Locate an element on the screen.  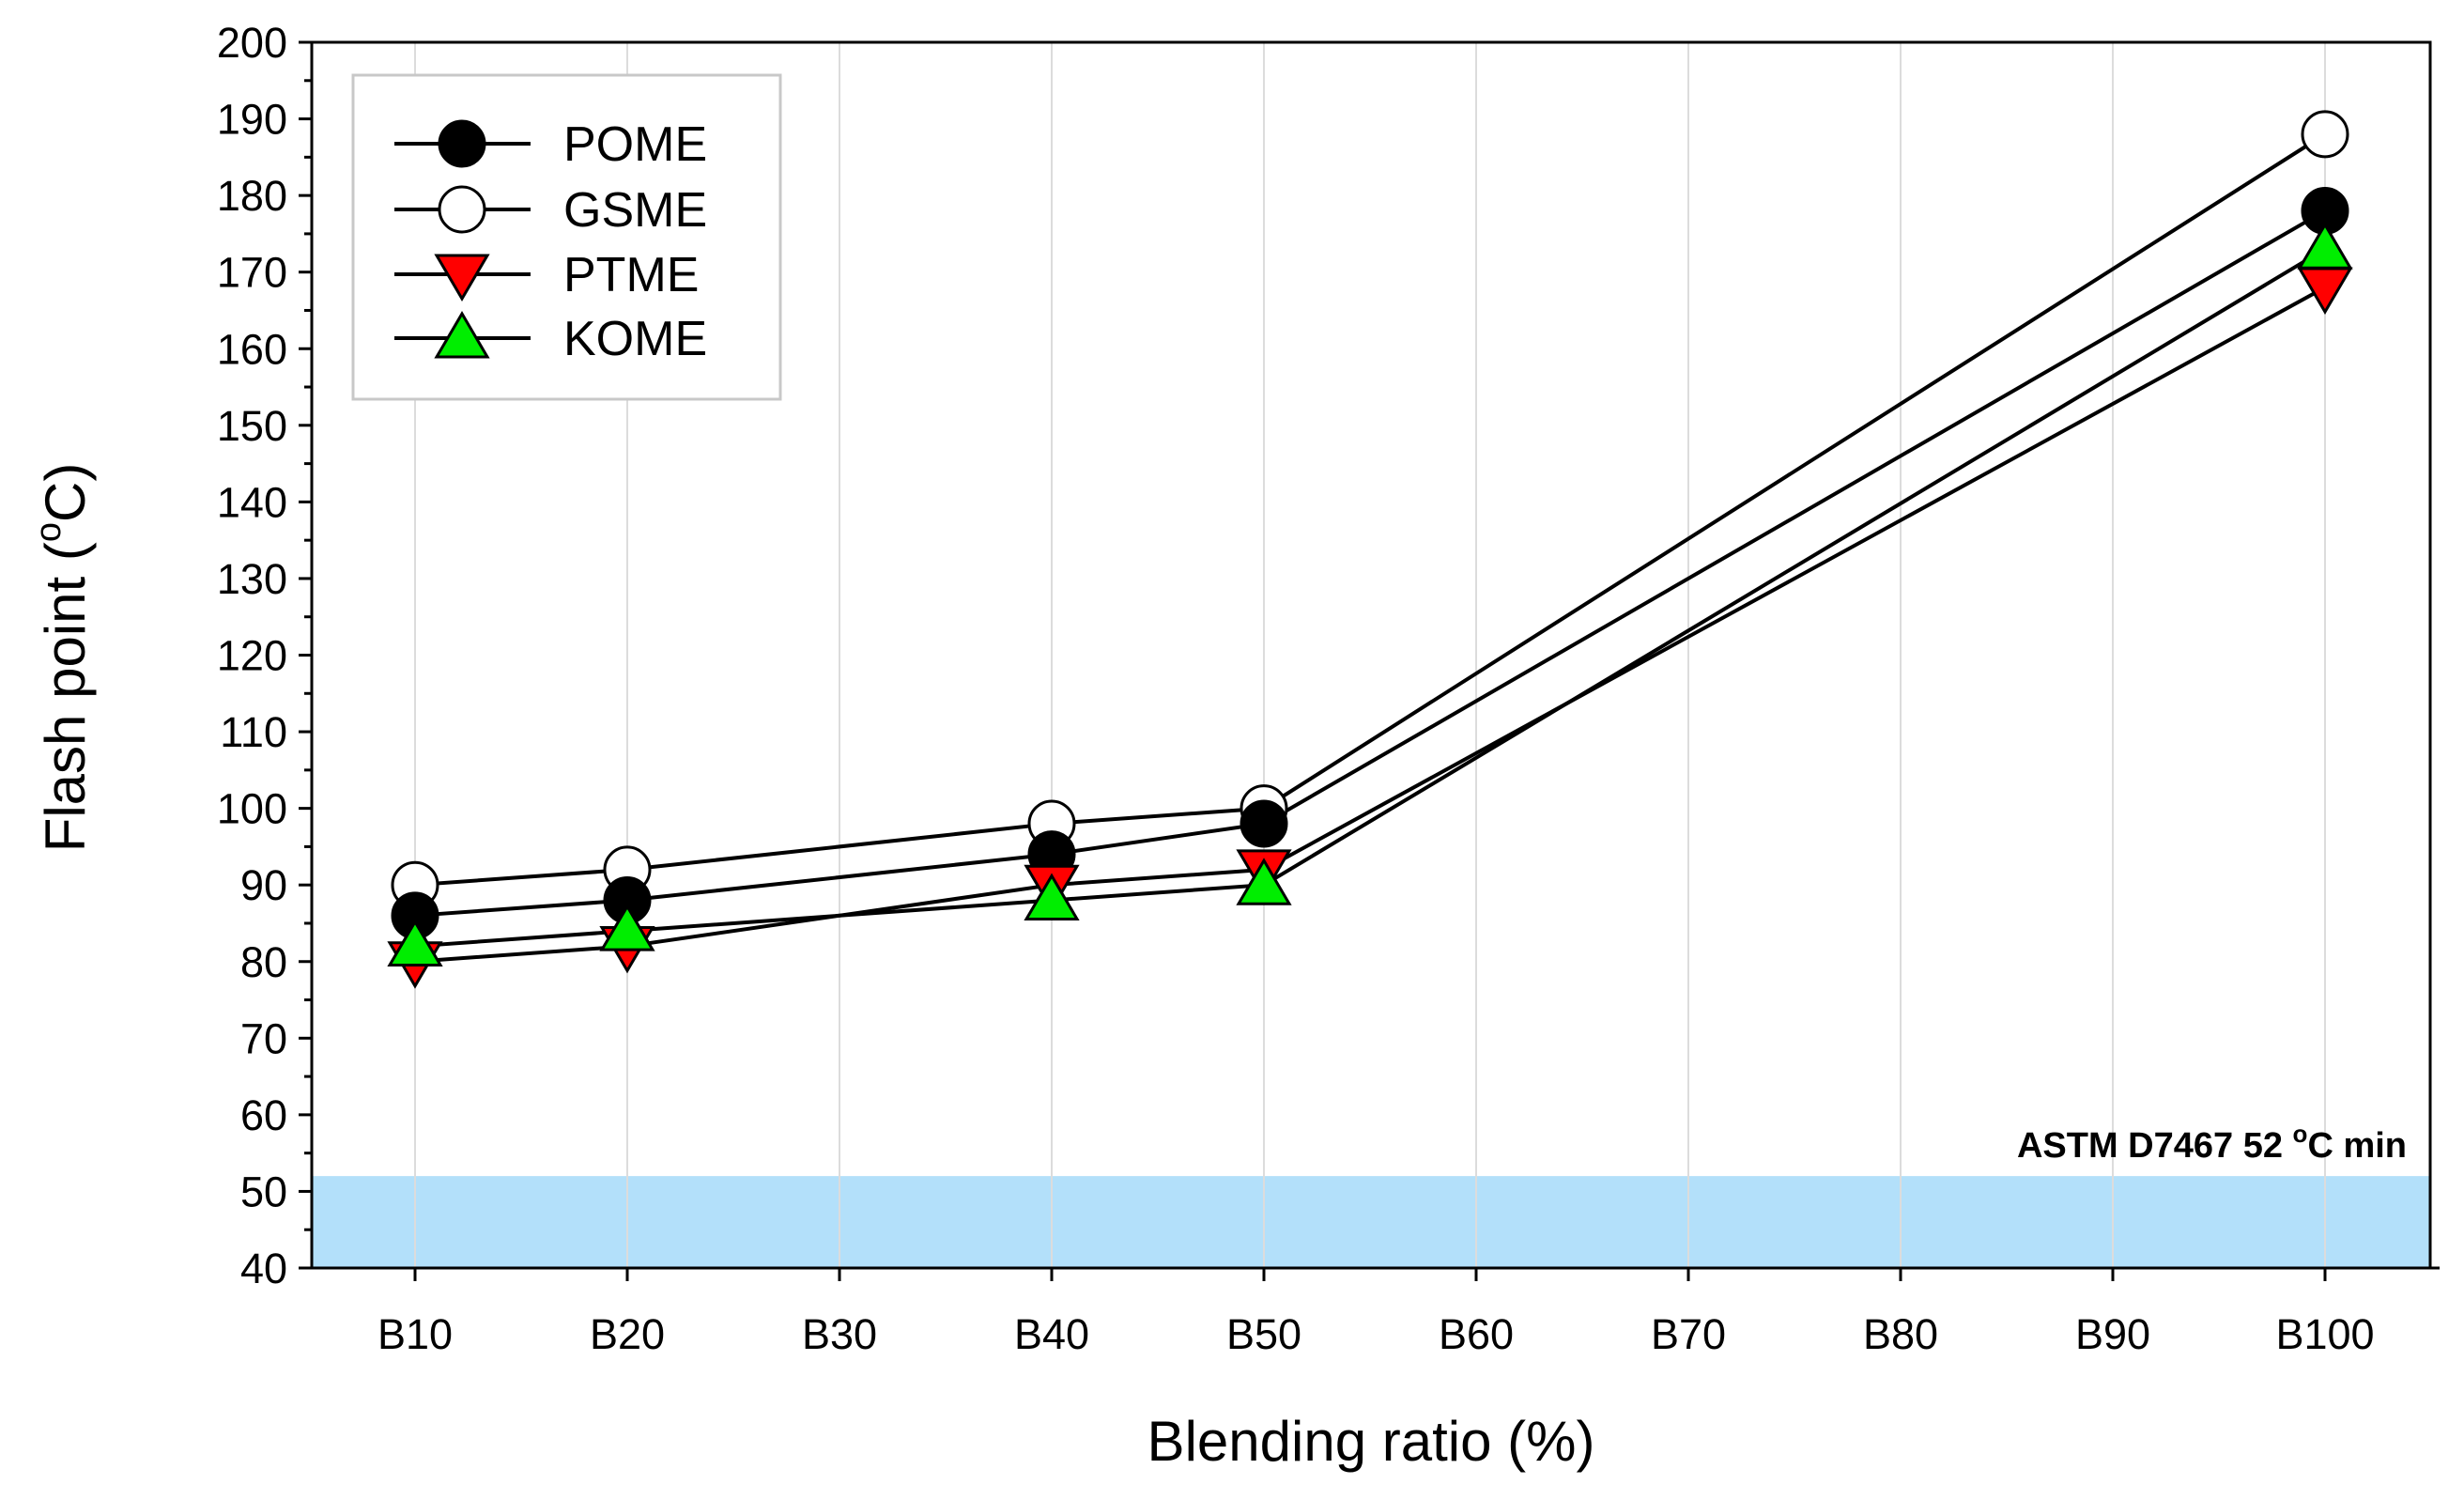
point-kome-b20 is located at coordinates (627, 927).